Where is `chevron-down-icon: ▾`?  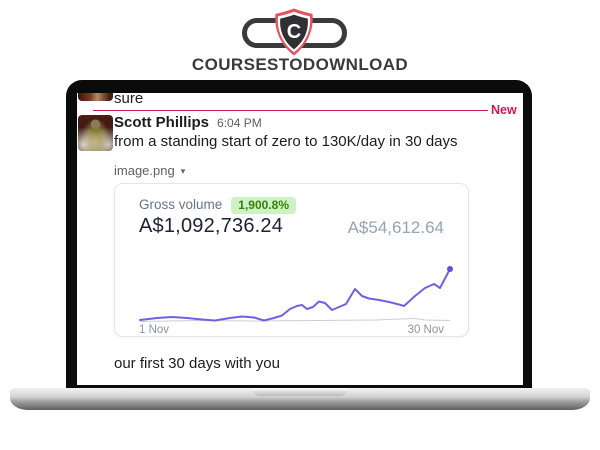
chevron-down-icon: ▾ is located at coordinates (183, 171).